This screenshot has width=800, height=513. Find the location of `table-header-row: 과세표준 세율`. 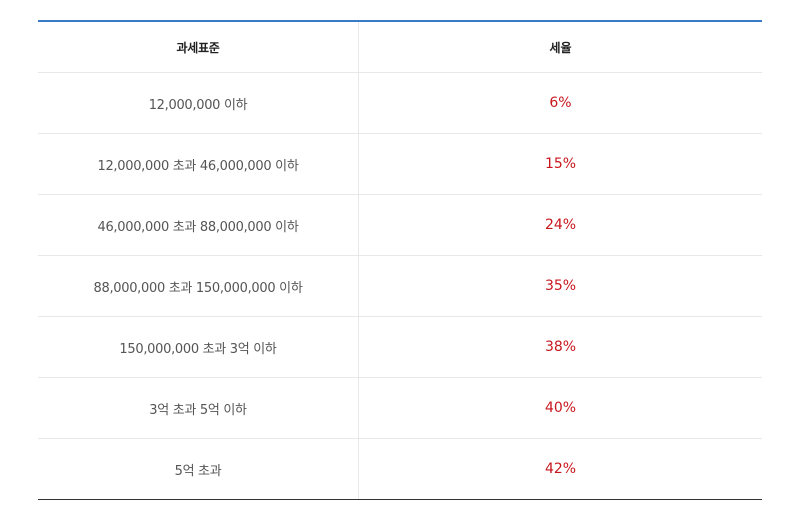

table-header-row: 과세표준 세율 is located at coordinates (400, 47).